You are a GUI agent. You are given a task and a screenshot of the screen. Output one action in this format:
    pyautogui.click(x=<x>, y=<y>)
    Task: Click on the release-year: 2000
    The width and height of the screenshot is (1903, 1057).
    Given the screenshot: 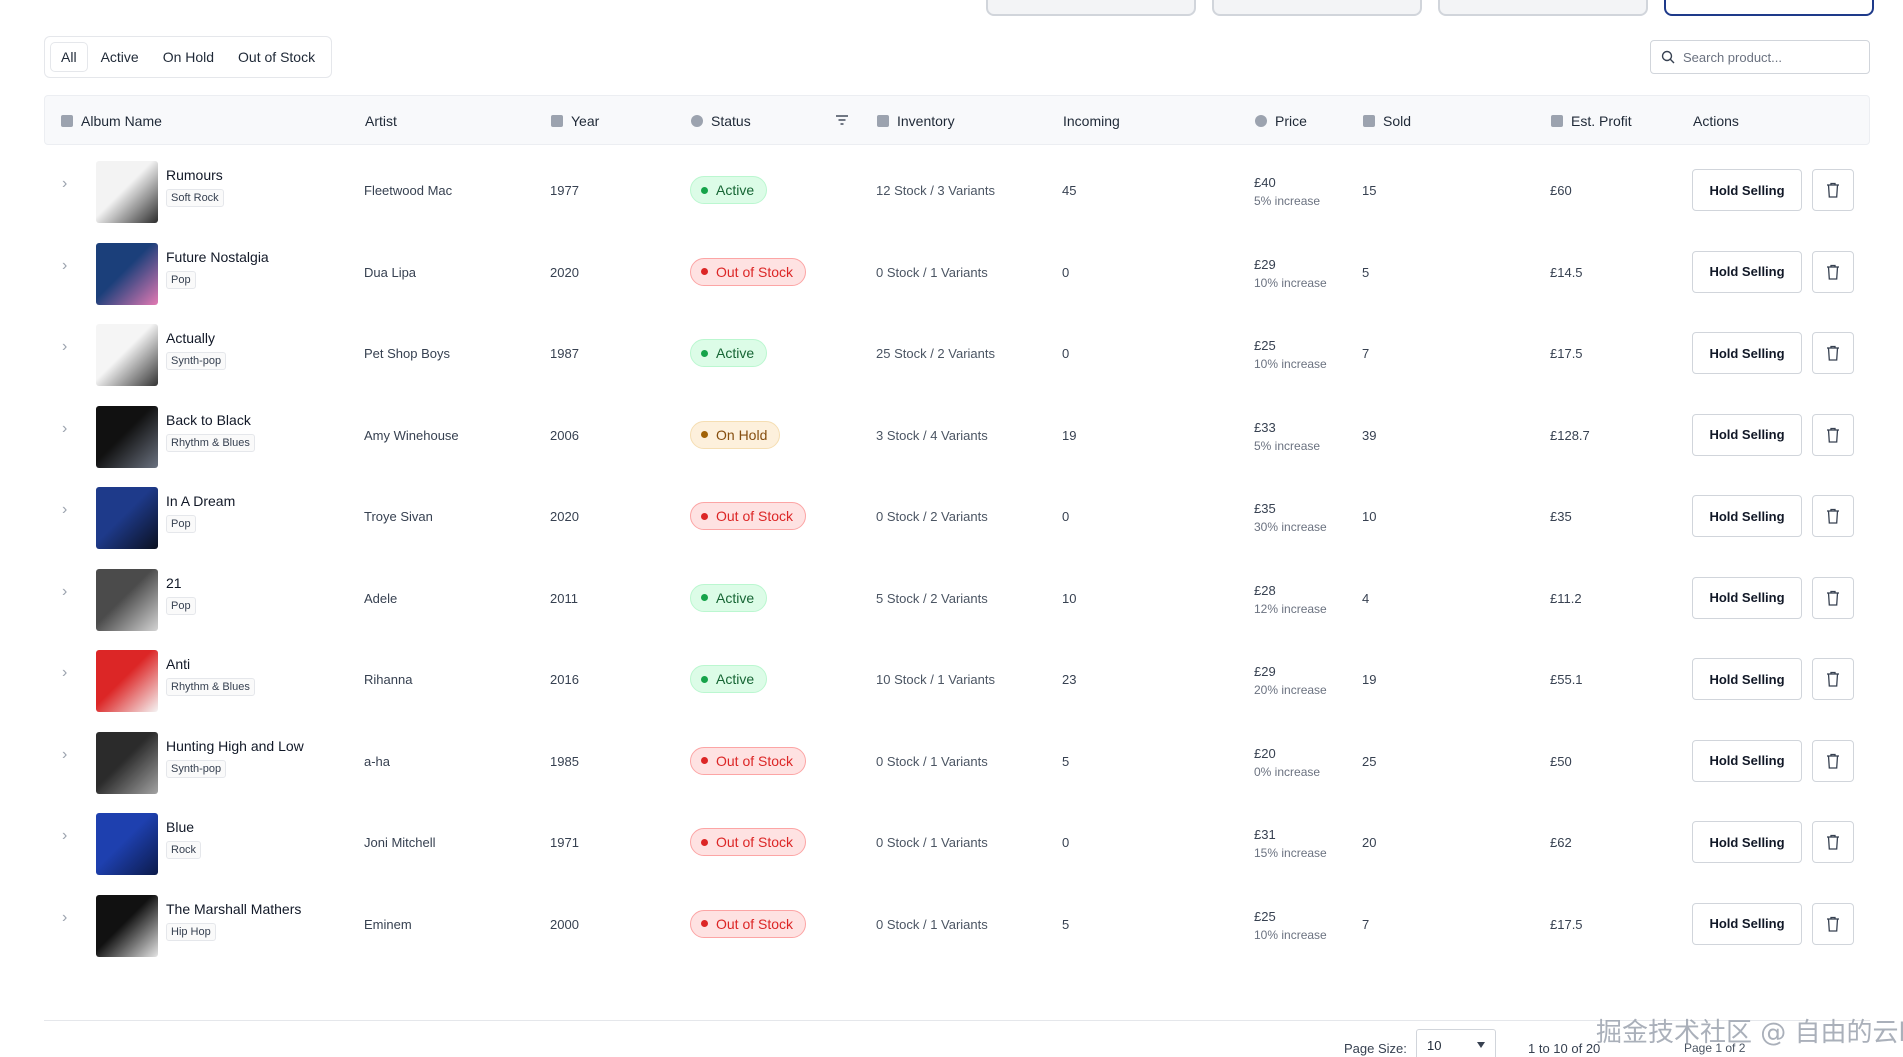 What is the action you would take?
    pyautogui.click(x=564, y=924)
    